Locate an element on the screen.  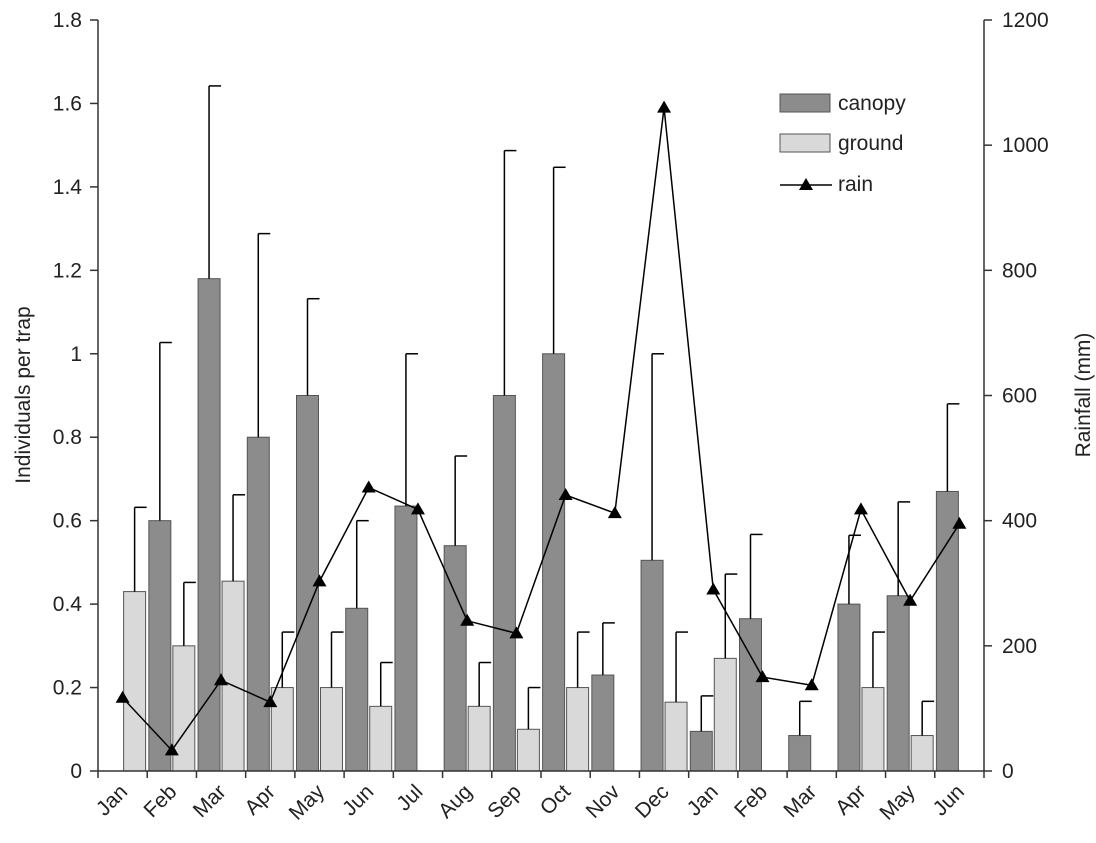
y-tick-label: 0.8 is located at coordinates (67, 437).